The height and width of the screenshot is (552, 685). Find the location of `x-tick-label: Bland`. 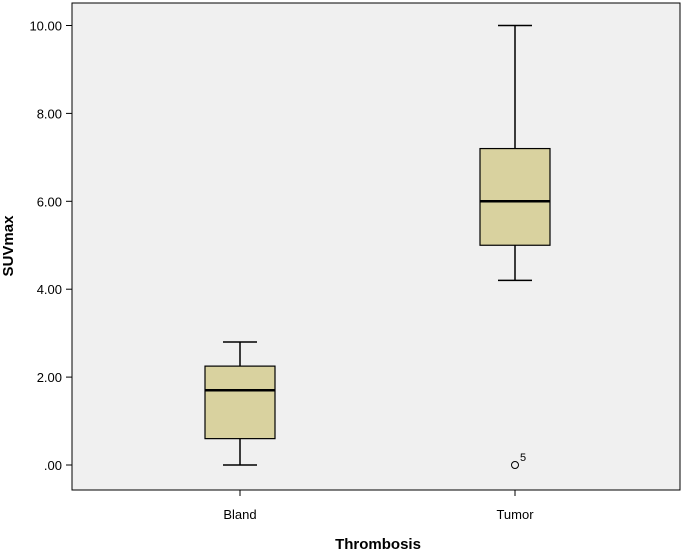

x-tick-label: Bland is located at coordinates (239, 514).